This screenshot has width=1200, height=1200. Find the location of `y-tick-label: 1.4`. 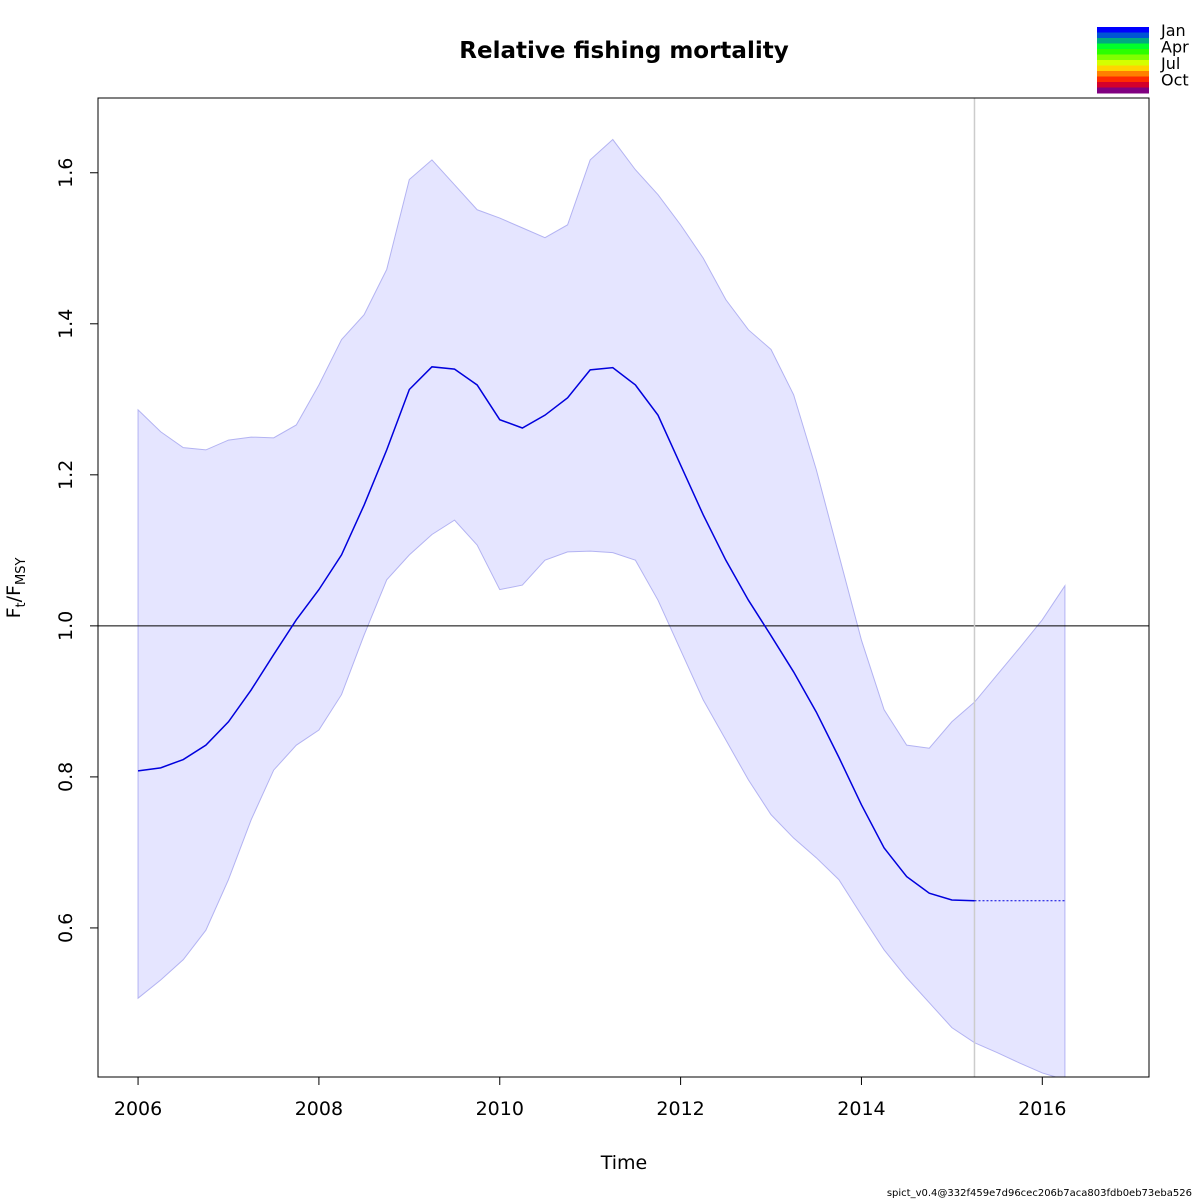

y-tick-label: 1.4 is located at coordinates (66, 324).